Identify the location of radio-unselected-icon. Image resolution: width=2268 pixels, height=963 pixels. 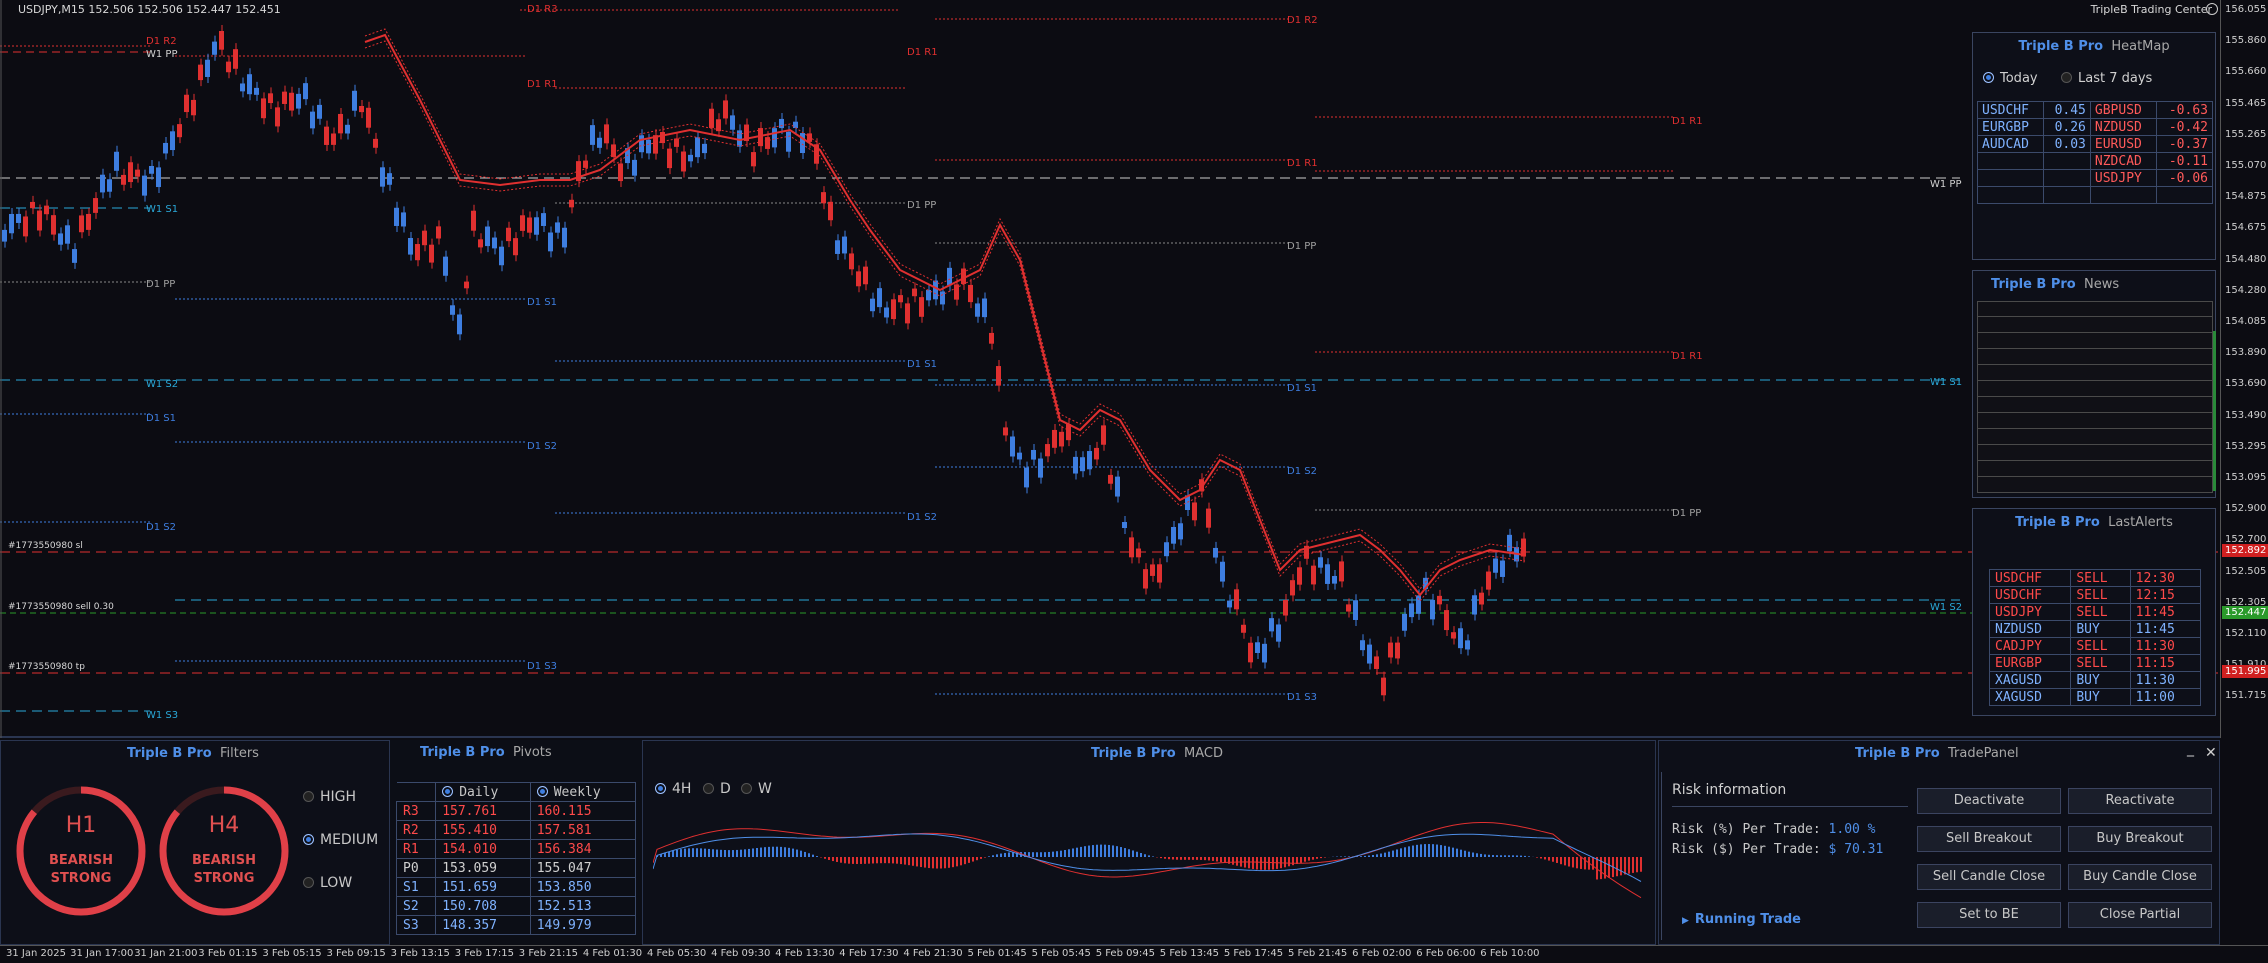
(308, 882).